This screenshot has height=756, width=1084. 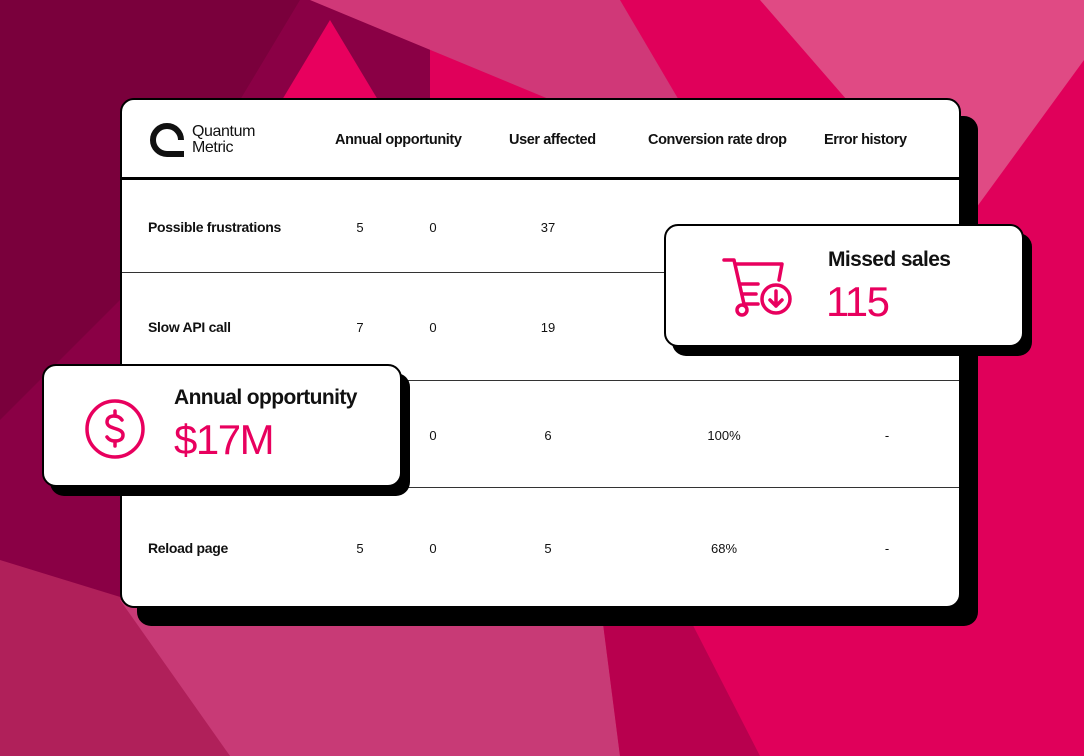 What do you see at coordinates (858, 301) in the screenshot?
I see `missed-sales-value: 115` at bounding box center [858, 301].